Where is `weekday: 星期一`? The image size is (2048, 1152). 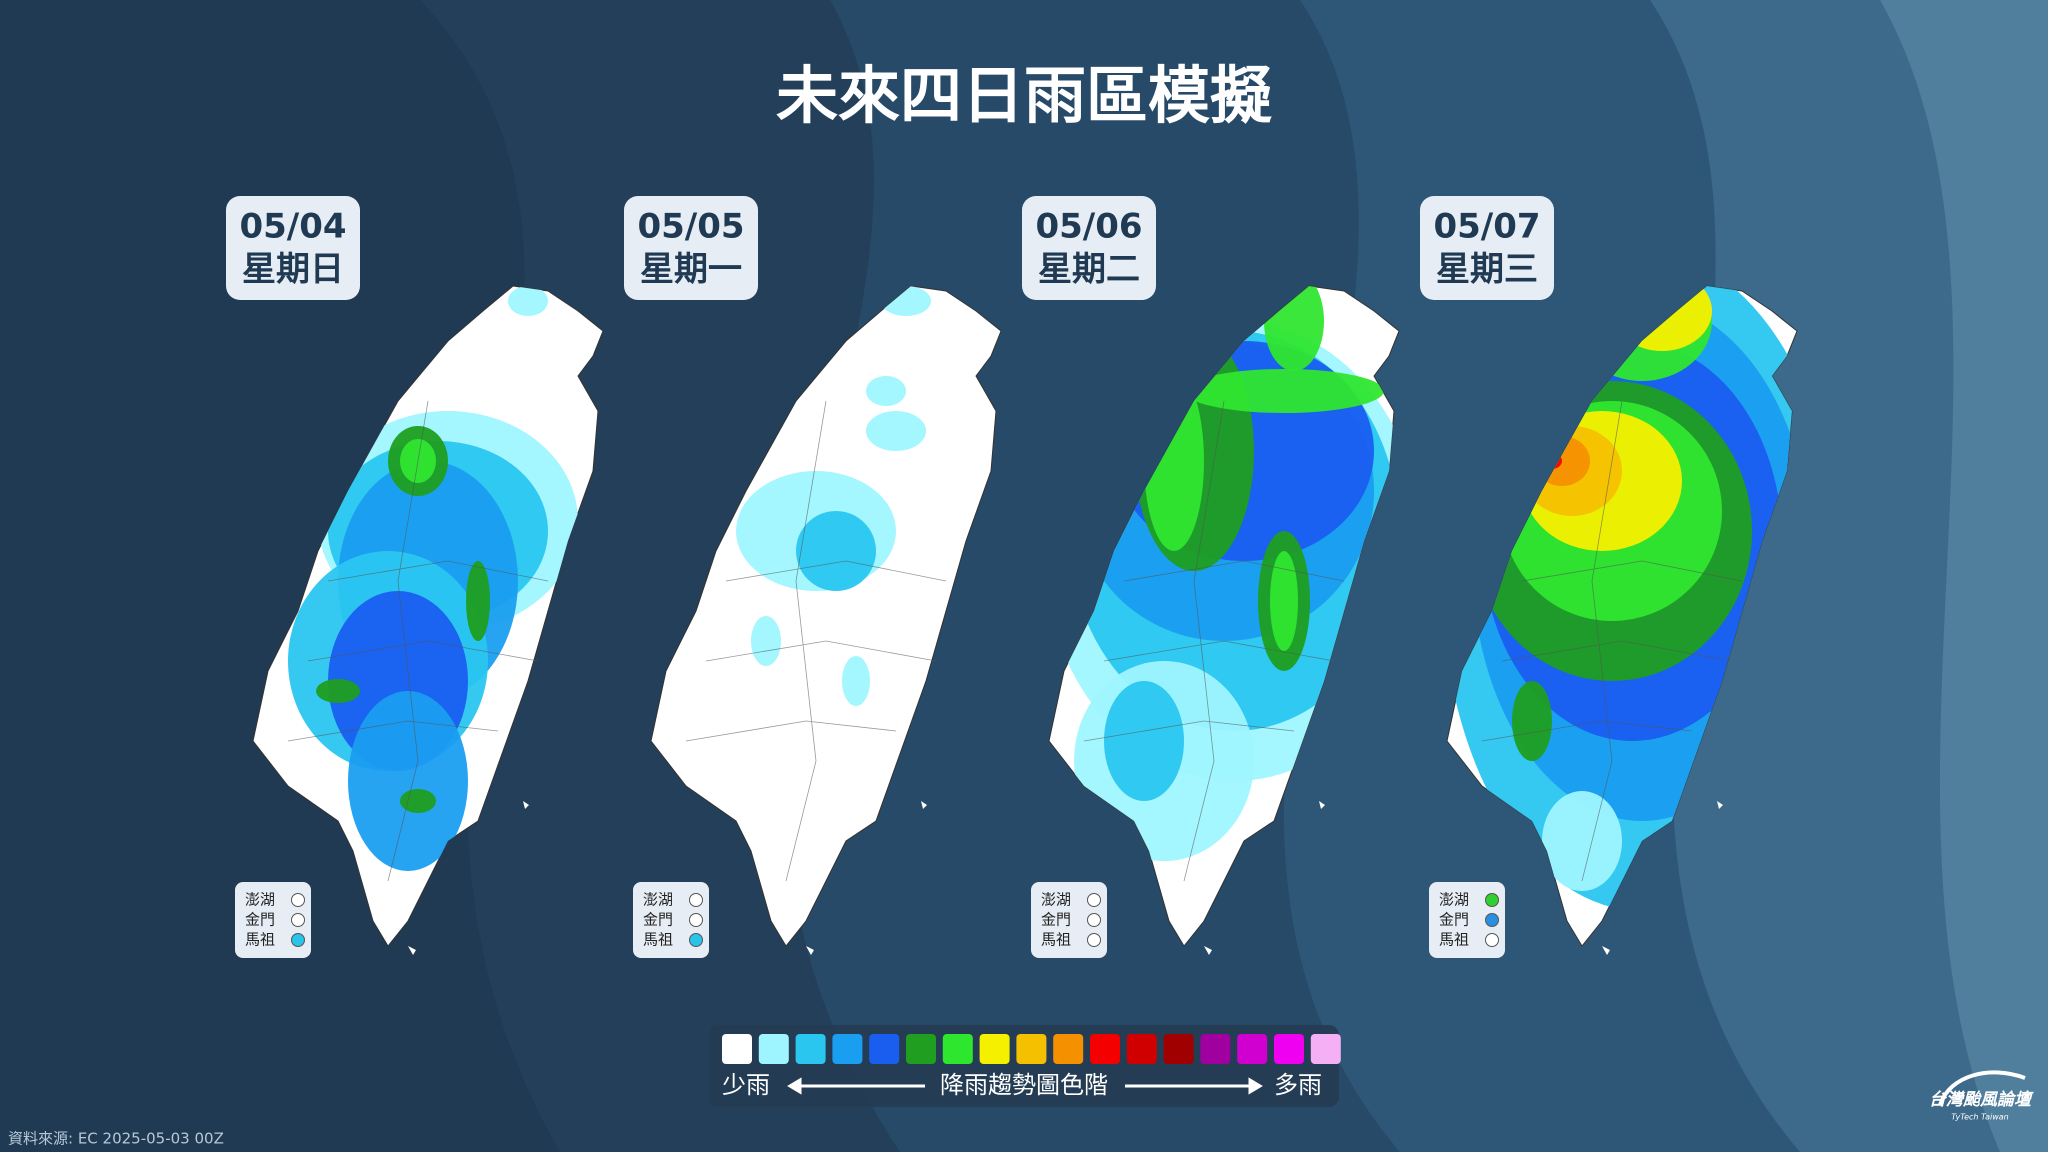
weekday: 星期一 is located at coordinates (691, 270).